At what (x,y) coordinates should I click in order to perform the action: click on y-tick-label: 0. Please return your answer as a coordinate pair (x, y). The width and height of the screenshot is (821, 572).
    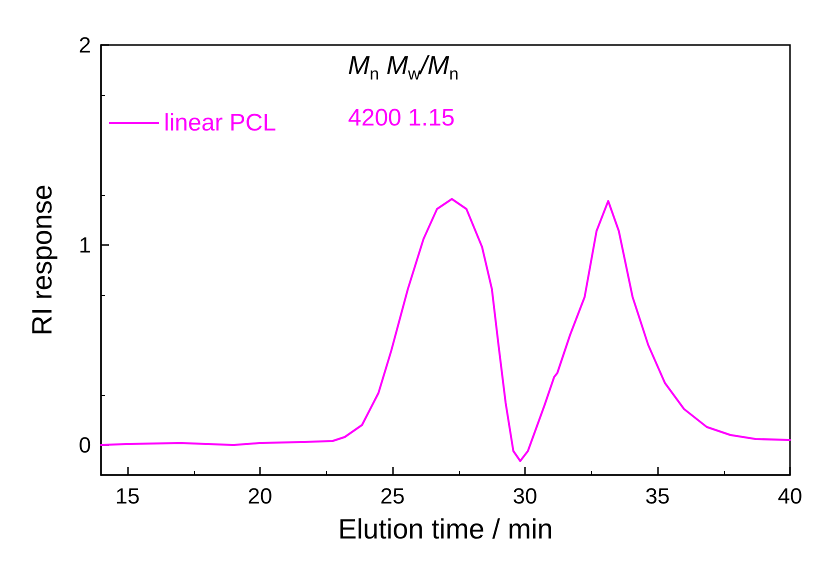
    Looking at the image, I should click on (84, 445).